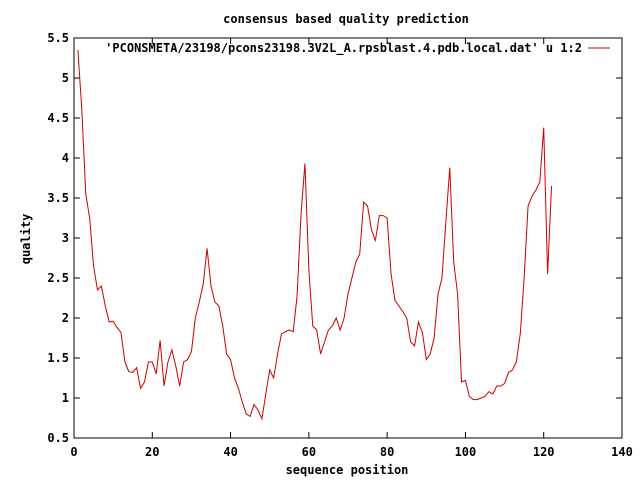 The height and width of the screenshot is (480, 640). I want to click on x-tick-label: 40, so click(230, 452).